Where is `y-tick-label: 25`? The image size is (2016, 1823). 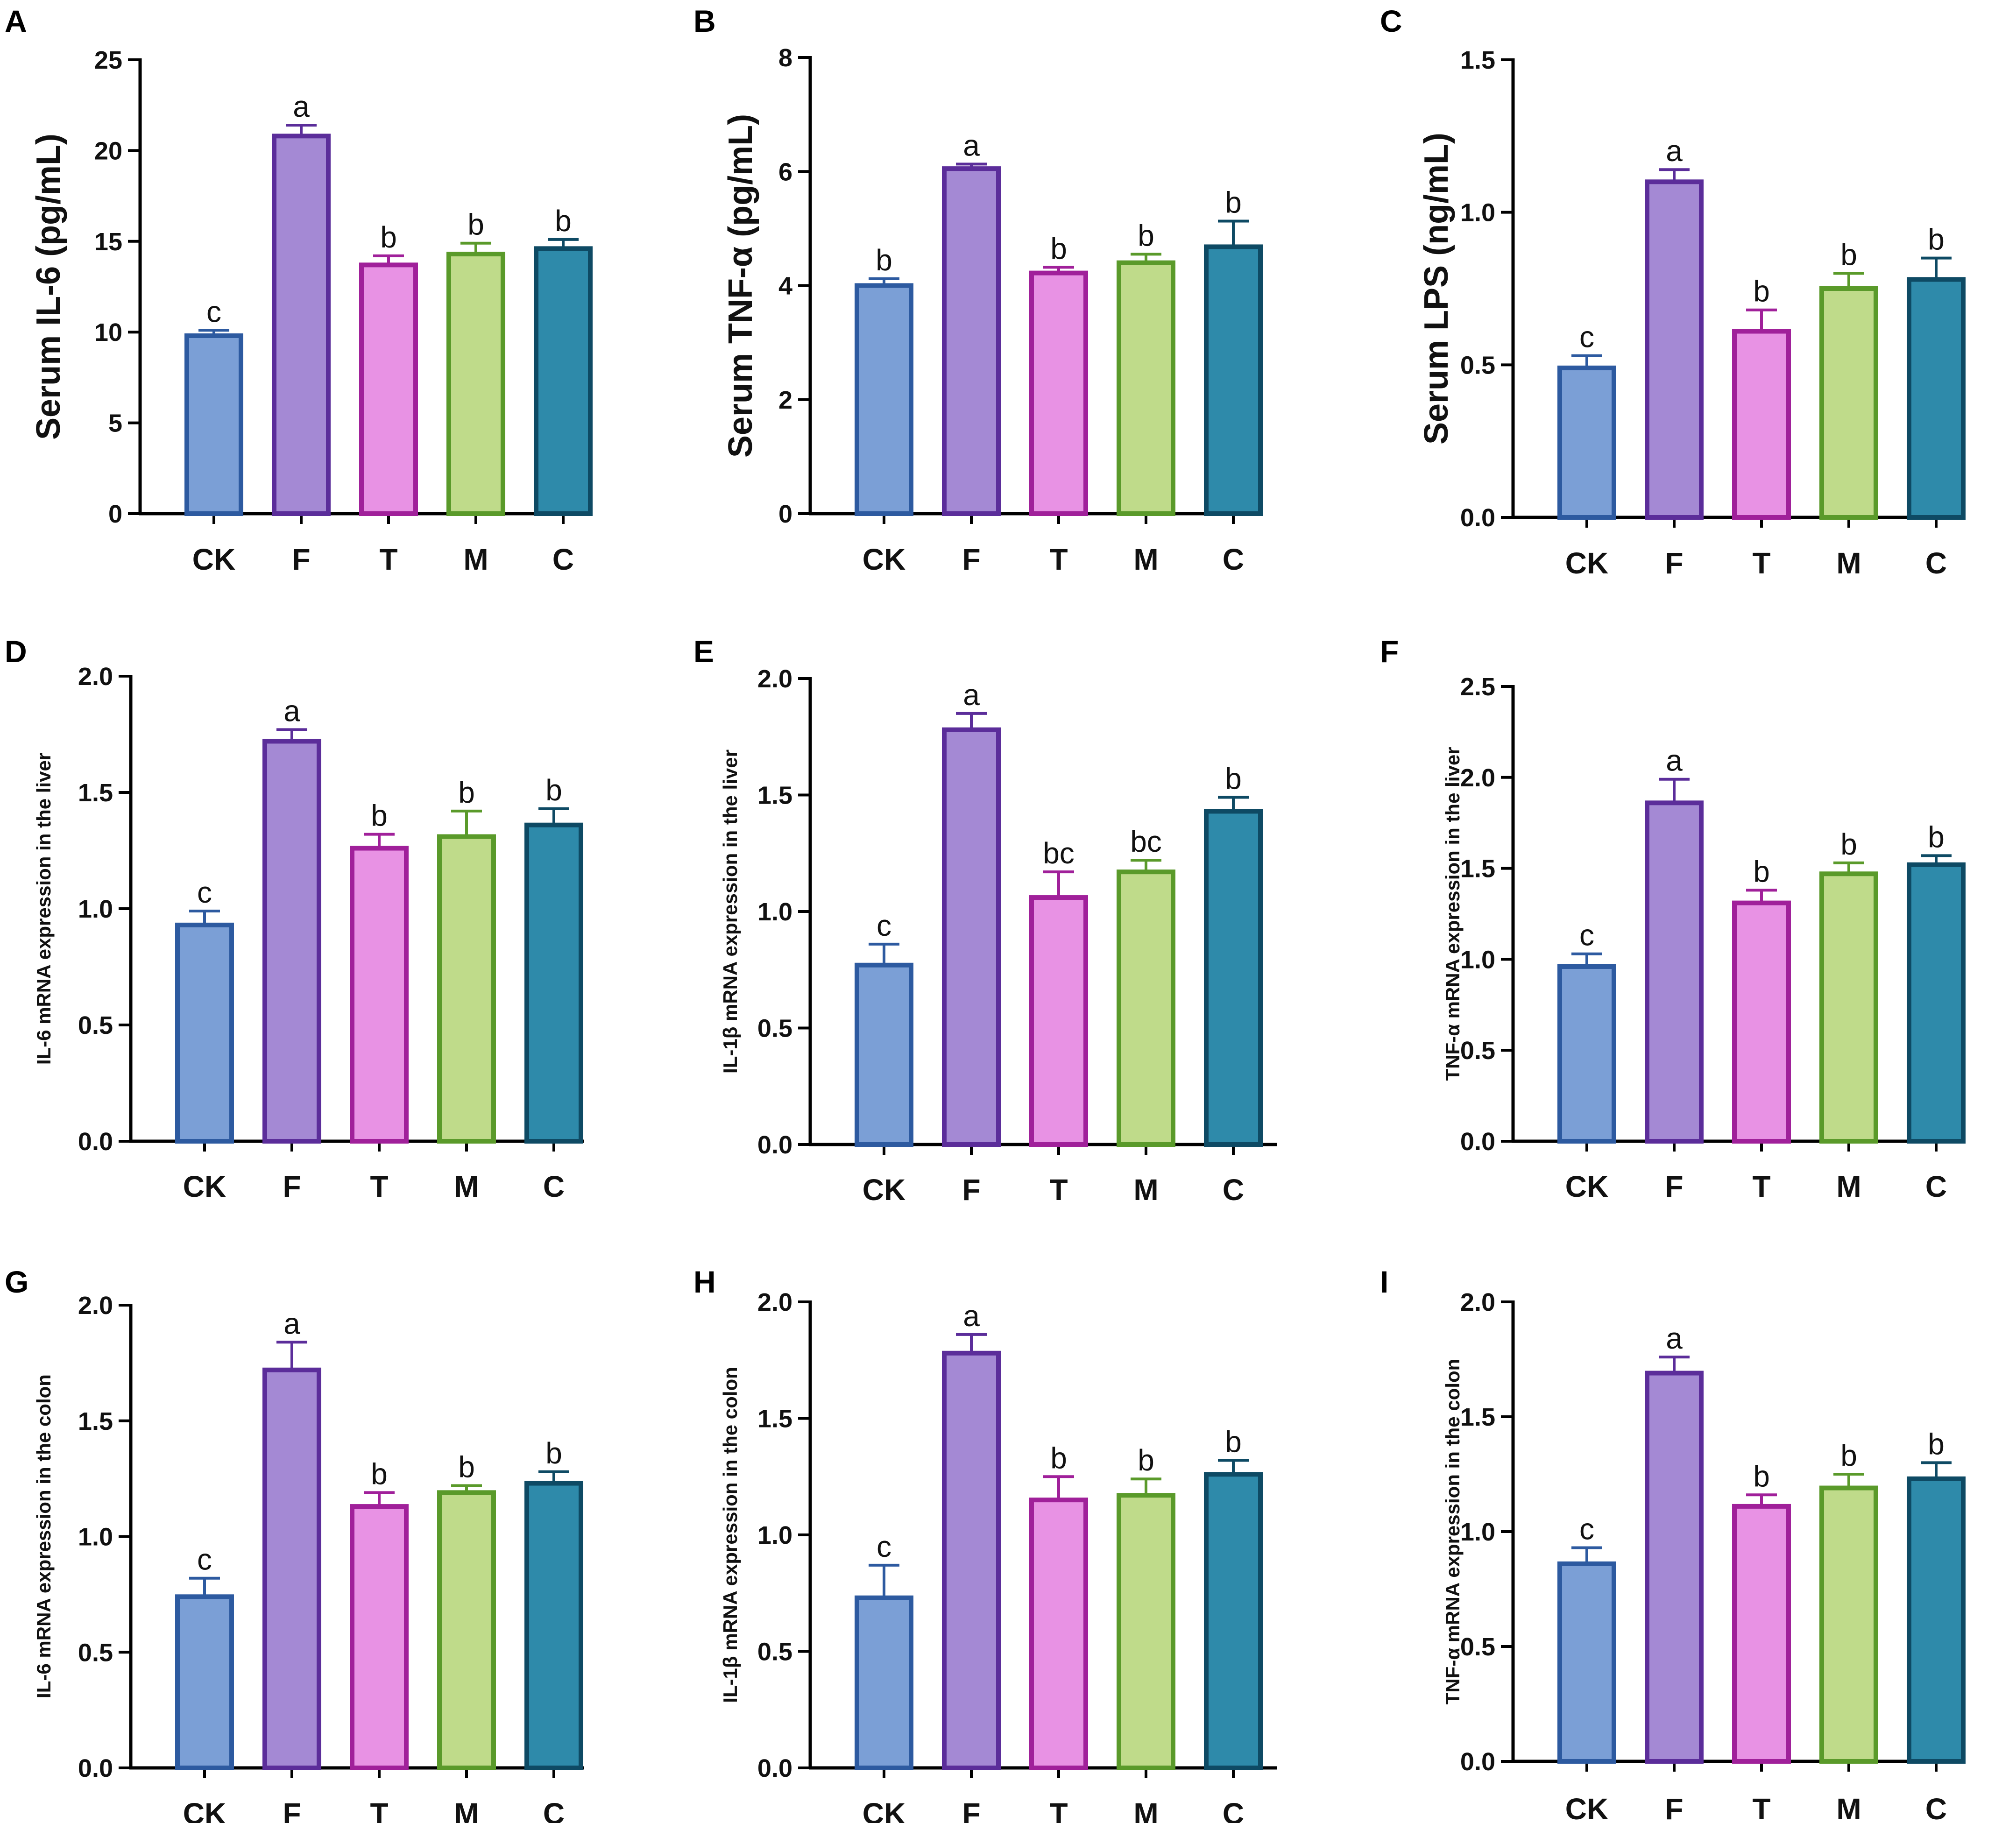 y-tick-label: 25 is located at coordinates (108, 60).